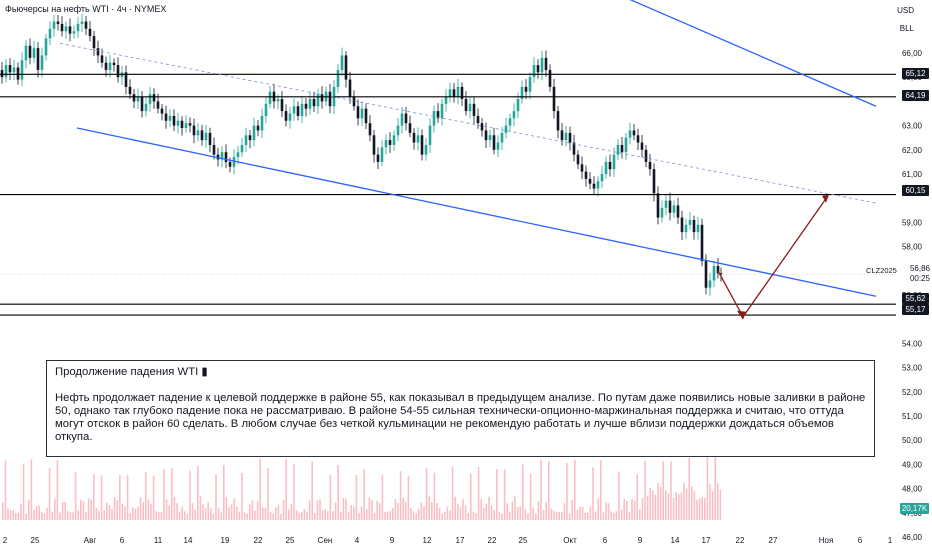  I want to click on unit-label: BLL, so click(906, 28).